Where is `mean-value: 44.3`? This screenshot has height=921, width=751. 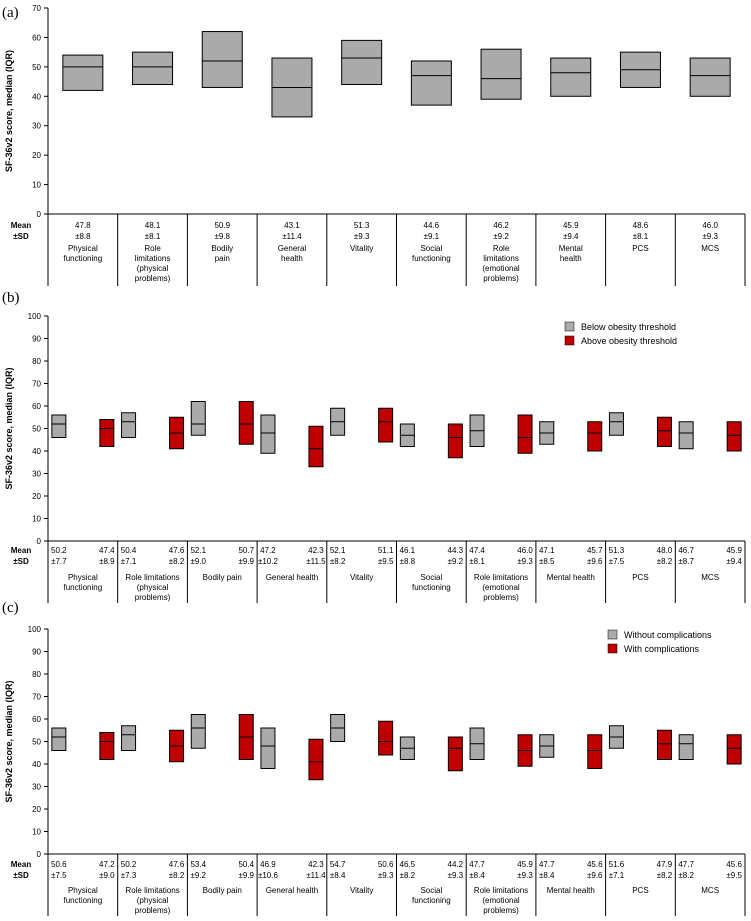 mean-value: 44.3 is located at coordinates (456, 550).